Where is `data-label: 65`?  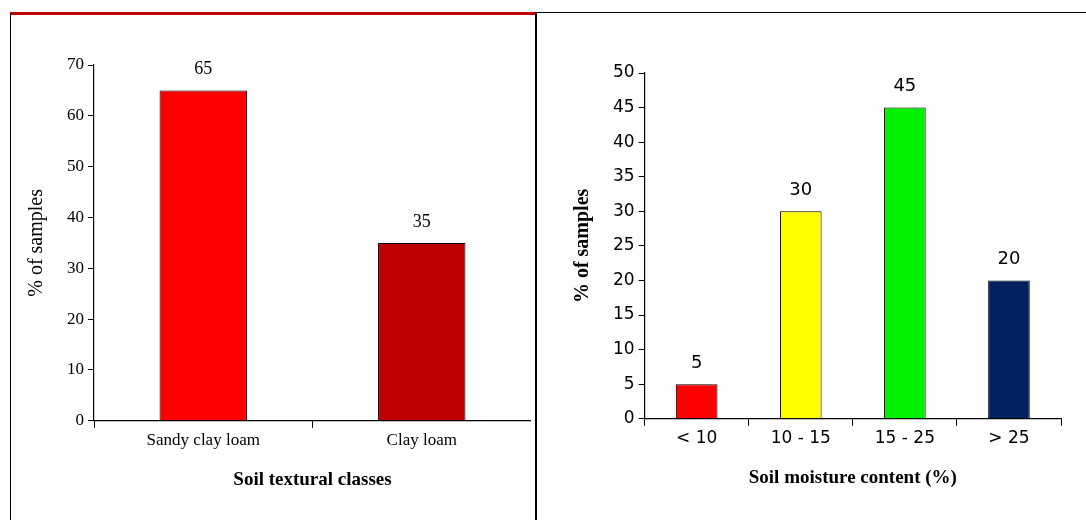 data-label: 65 is located at coordinates (203, 68).